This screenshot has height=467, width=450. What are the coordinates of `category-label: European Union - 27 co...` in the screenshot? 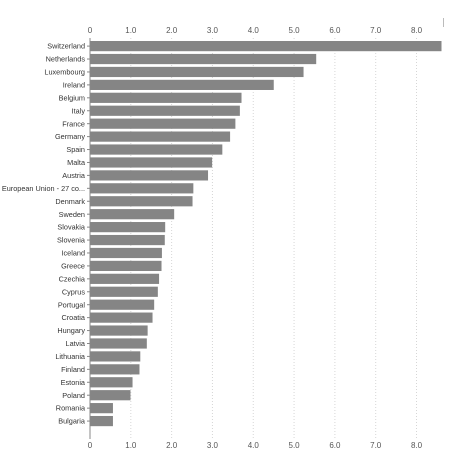 It's located at (43, 188).